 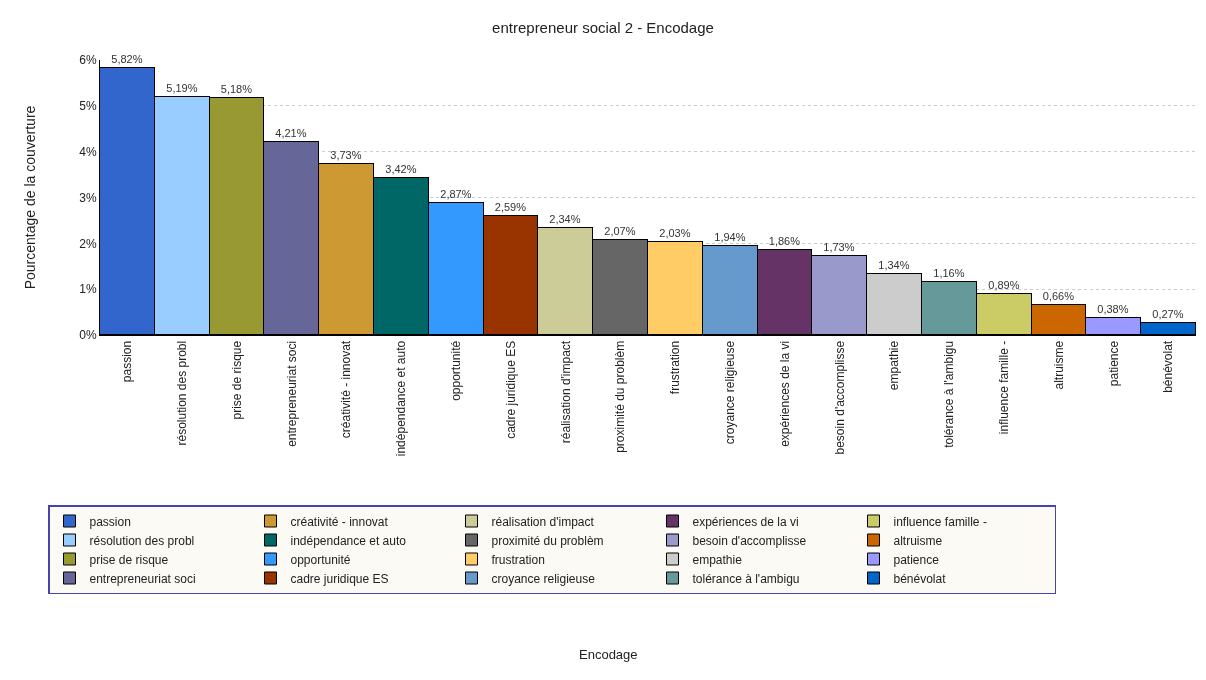 What do you see at coordinates (1168, 313) in the screenshot?
I see `data-label: 0,27%` at bounding box center [1168, 313].